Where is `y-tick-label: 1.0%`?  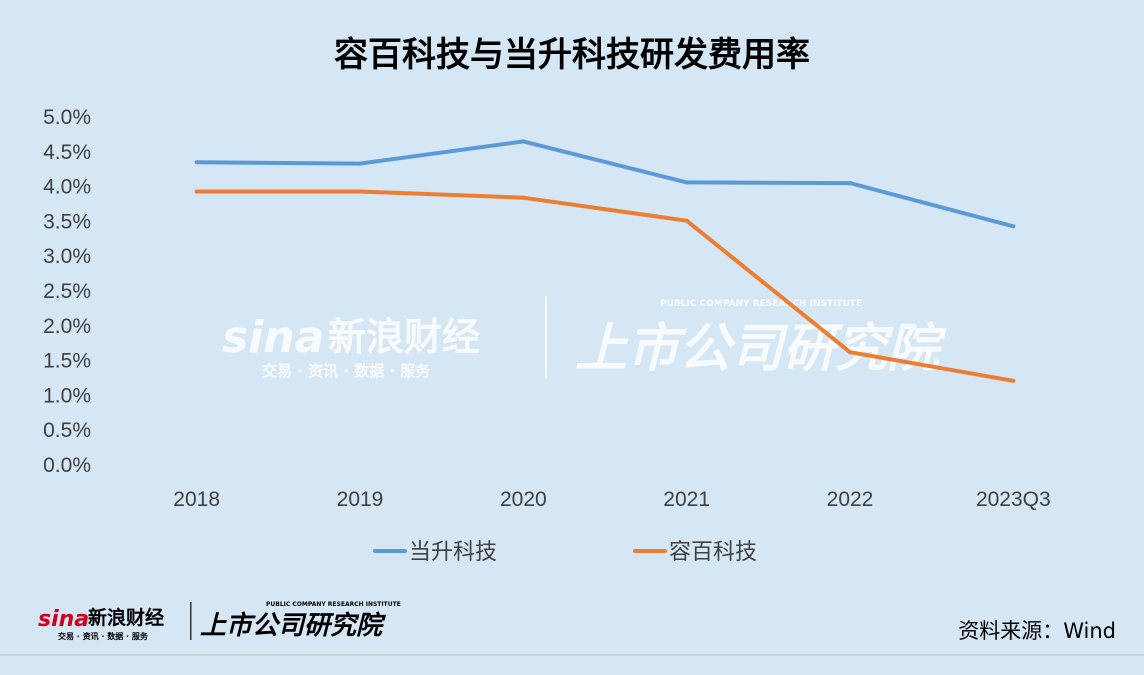
y-tick-label: 1.0% is located at coordinates (67, 395).